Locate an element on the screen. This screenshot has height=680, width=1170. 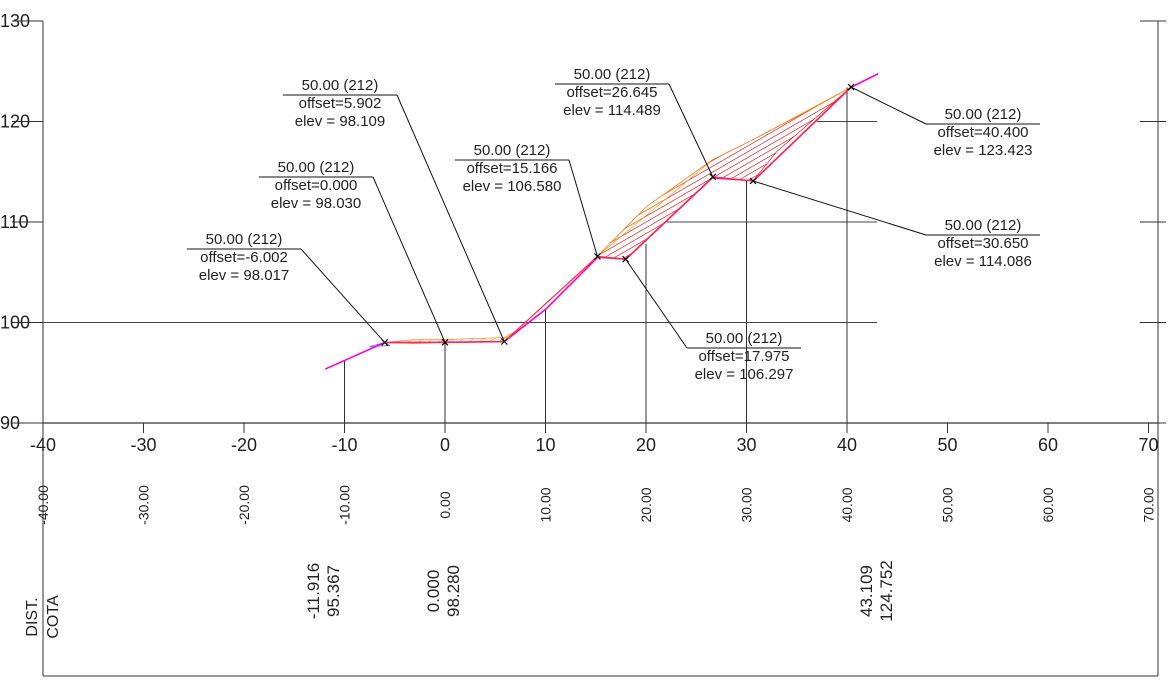
x-tick-label: -10 is located at coordinates (344, 445).